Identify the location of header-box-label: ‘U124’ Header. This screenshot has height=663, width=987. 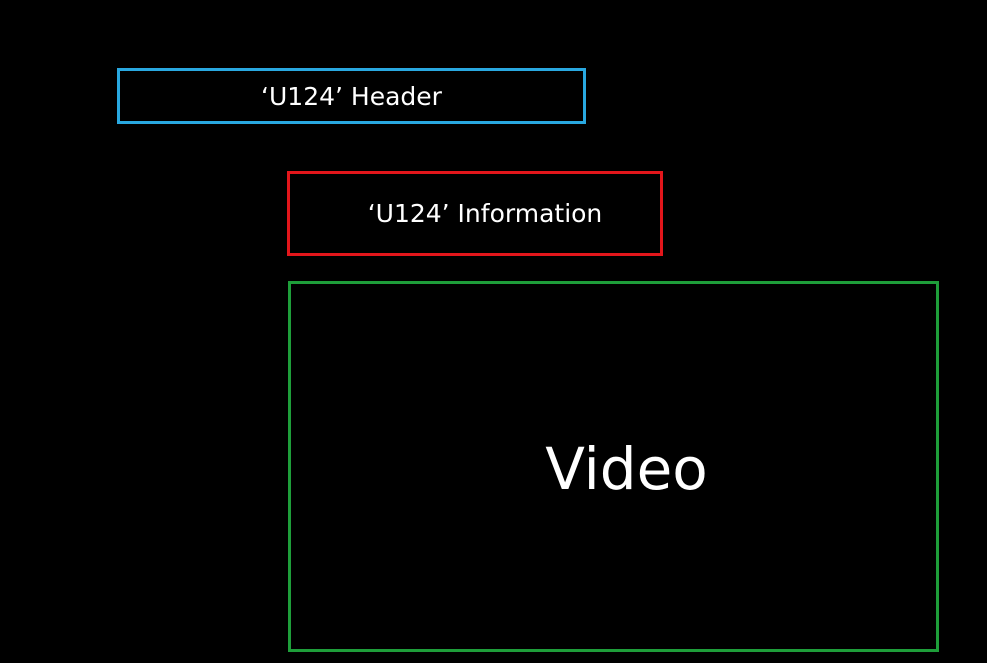
(351, 96).